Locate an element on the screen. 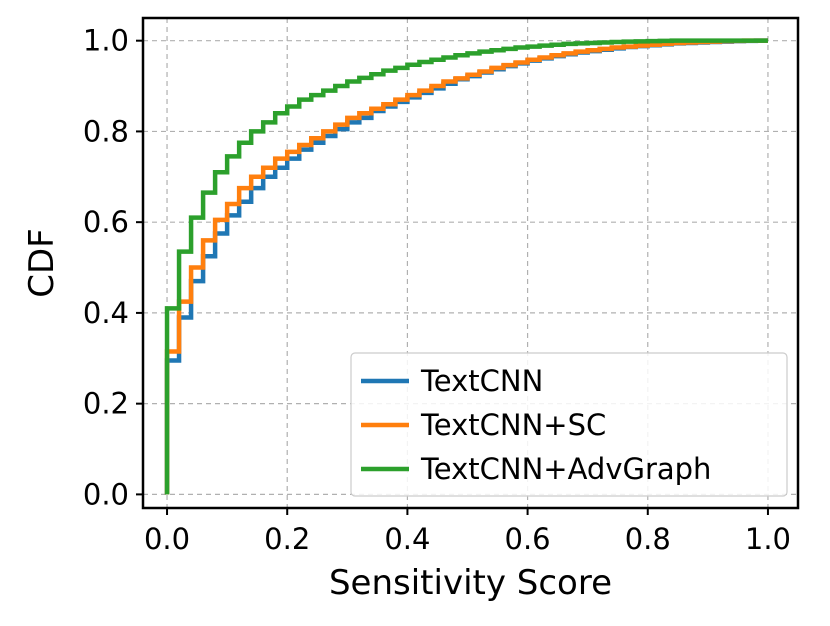  legend-label-textcnn: TextCNN is located at coordinates (481, 381).